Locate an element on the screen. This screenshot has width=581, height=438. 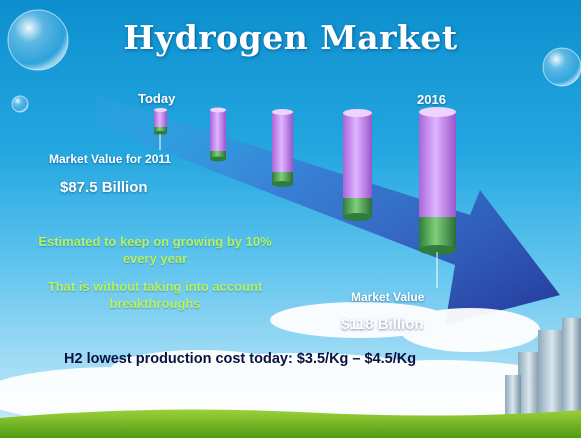
page-title: Hydrogen Market is located at coordinates (290, 37).